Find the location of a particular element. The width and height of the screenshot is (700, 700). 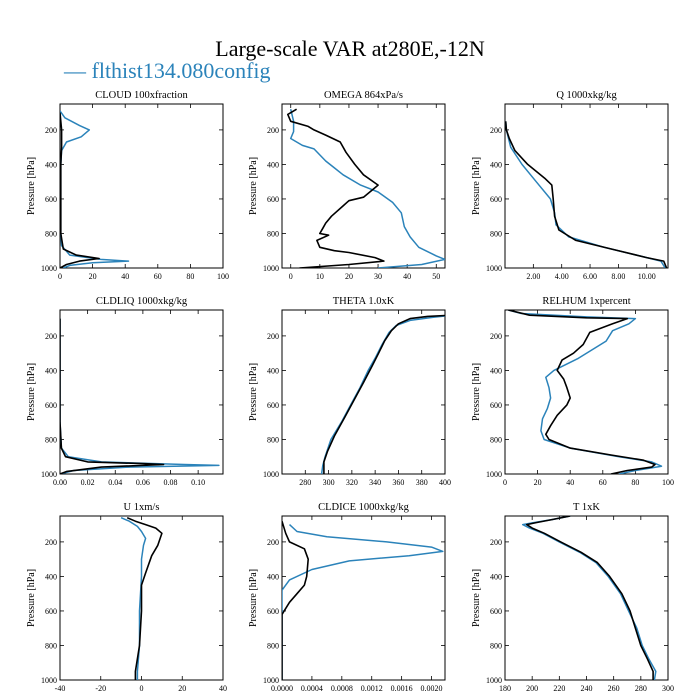

panel-title: CLDICE 1000xkg/kg is located at coordinates (363, 507).